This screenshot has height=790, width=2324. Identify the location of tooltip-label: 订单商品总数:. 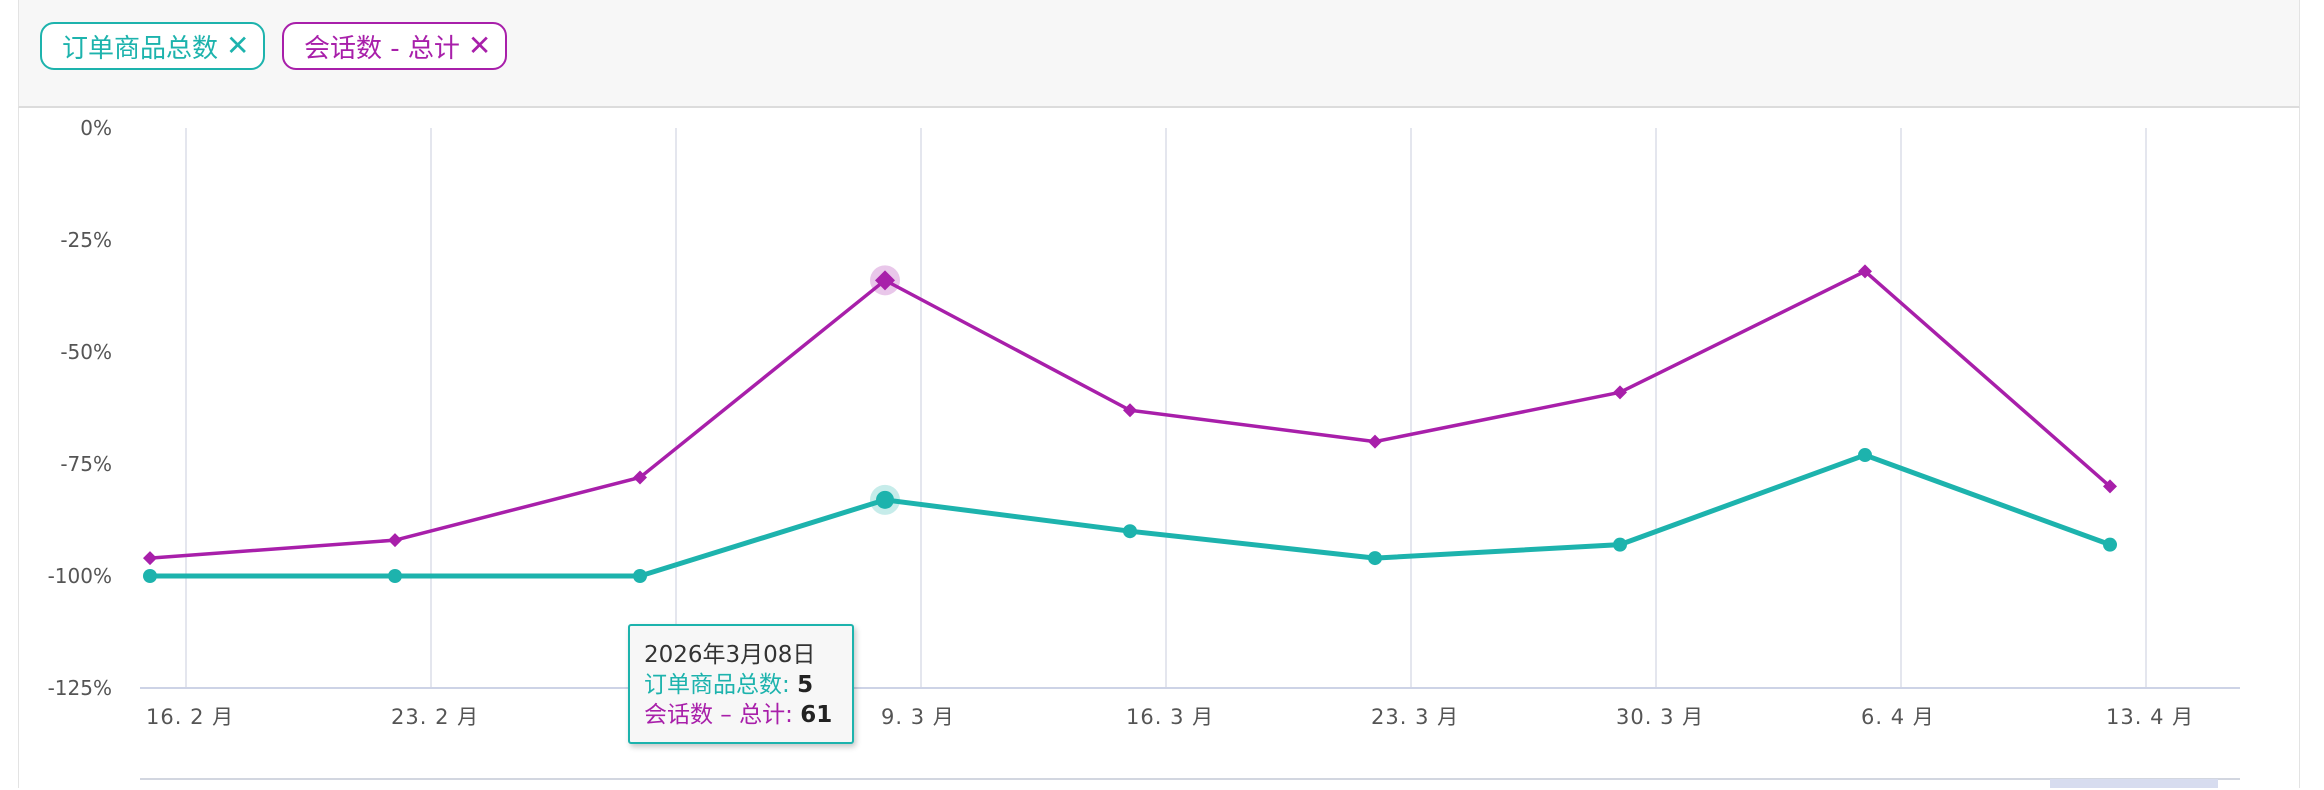
(721, 685).